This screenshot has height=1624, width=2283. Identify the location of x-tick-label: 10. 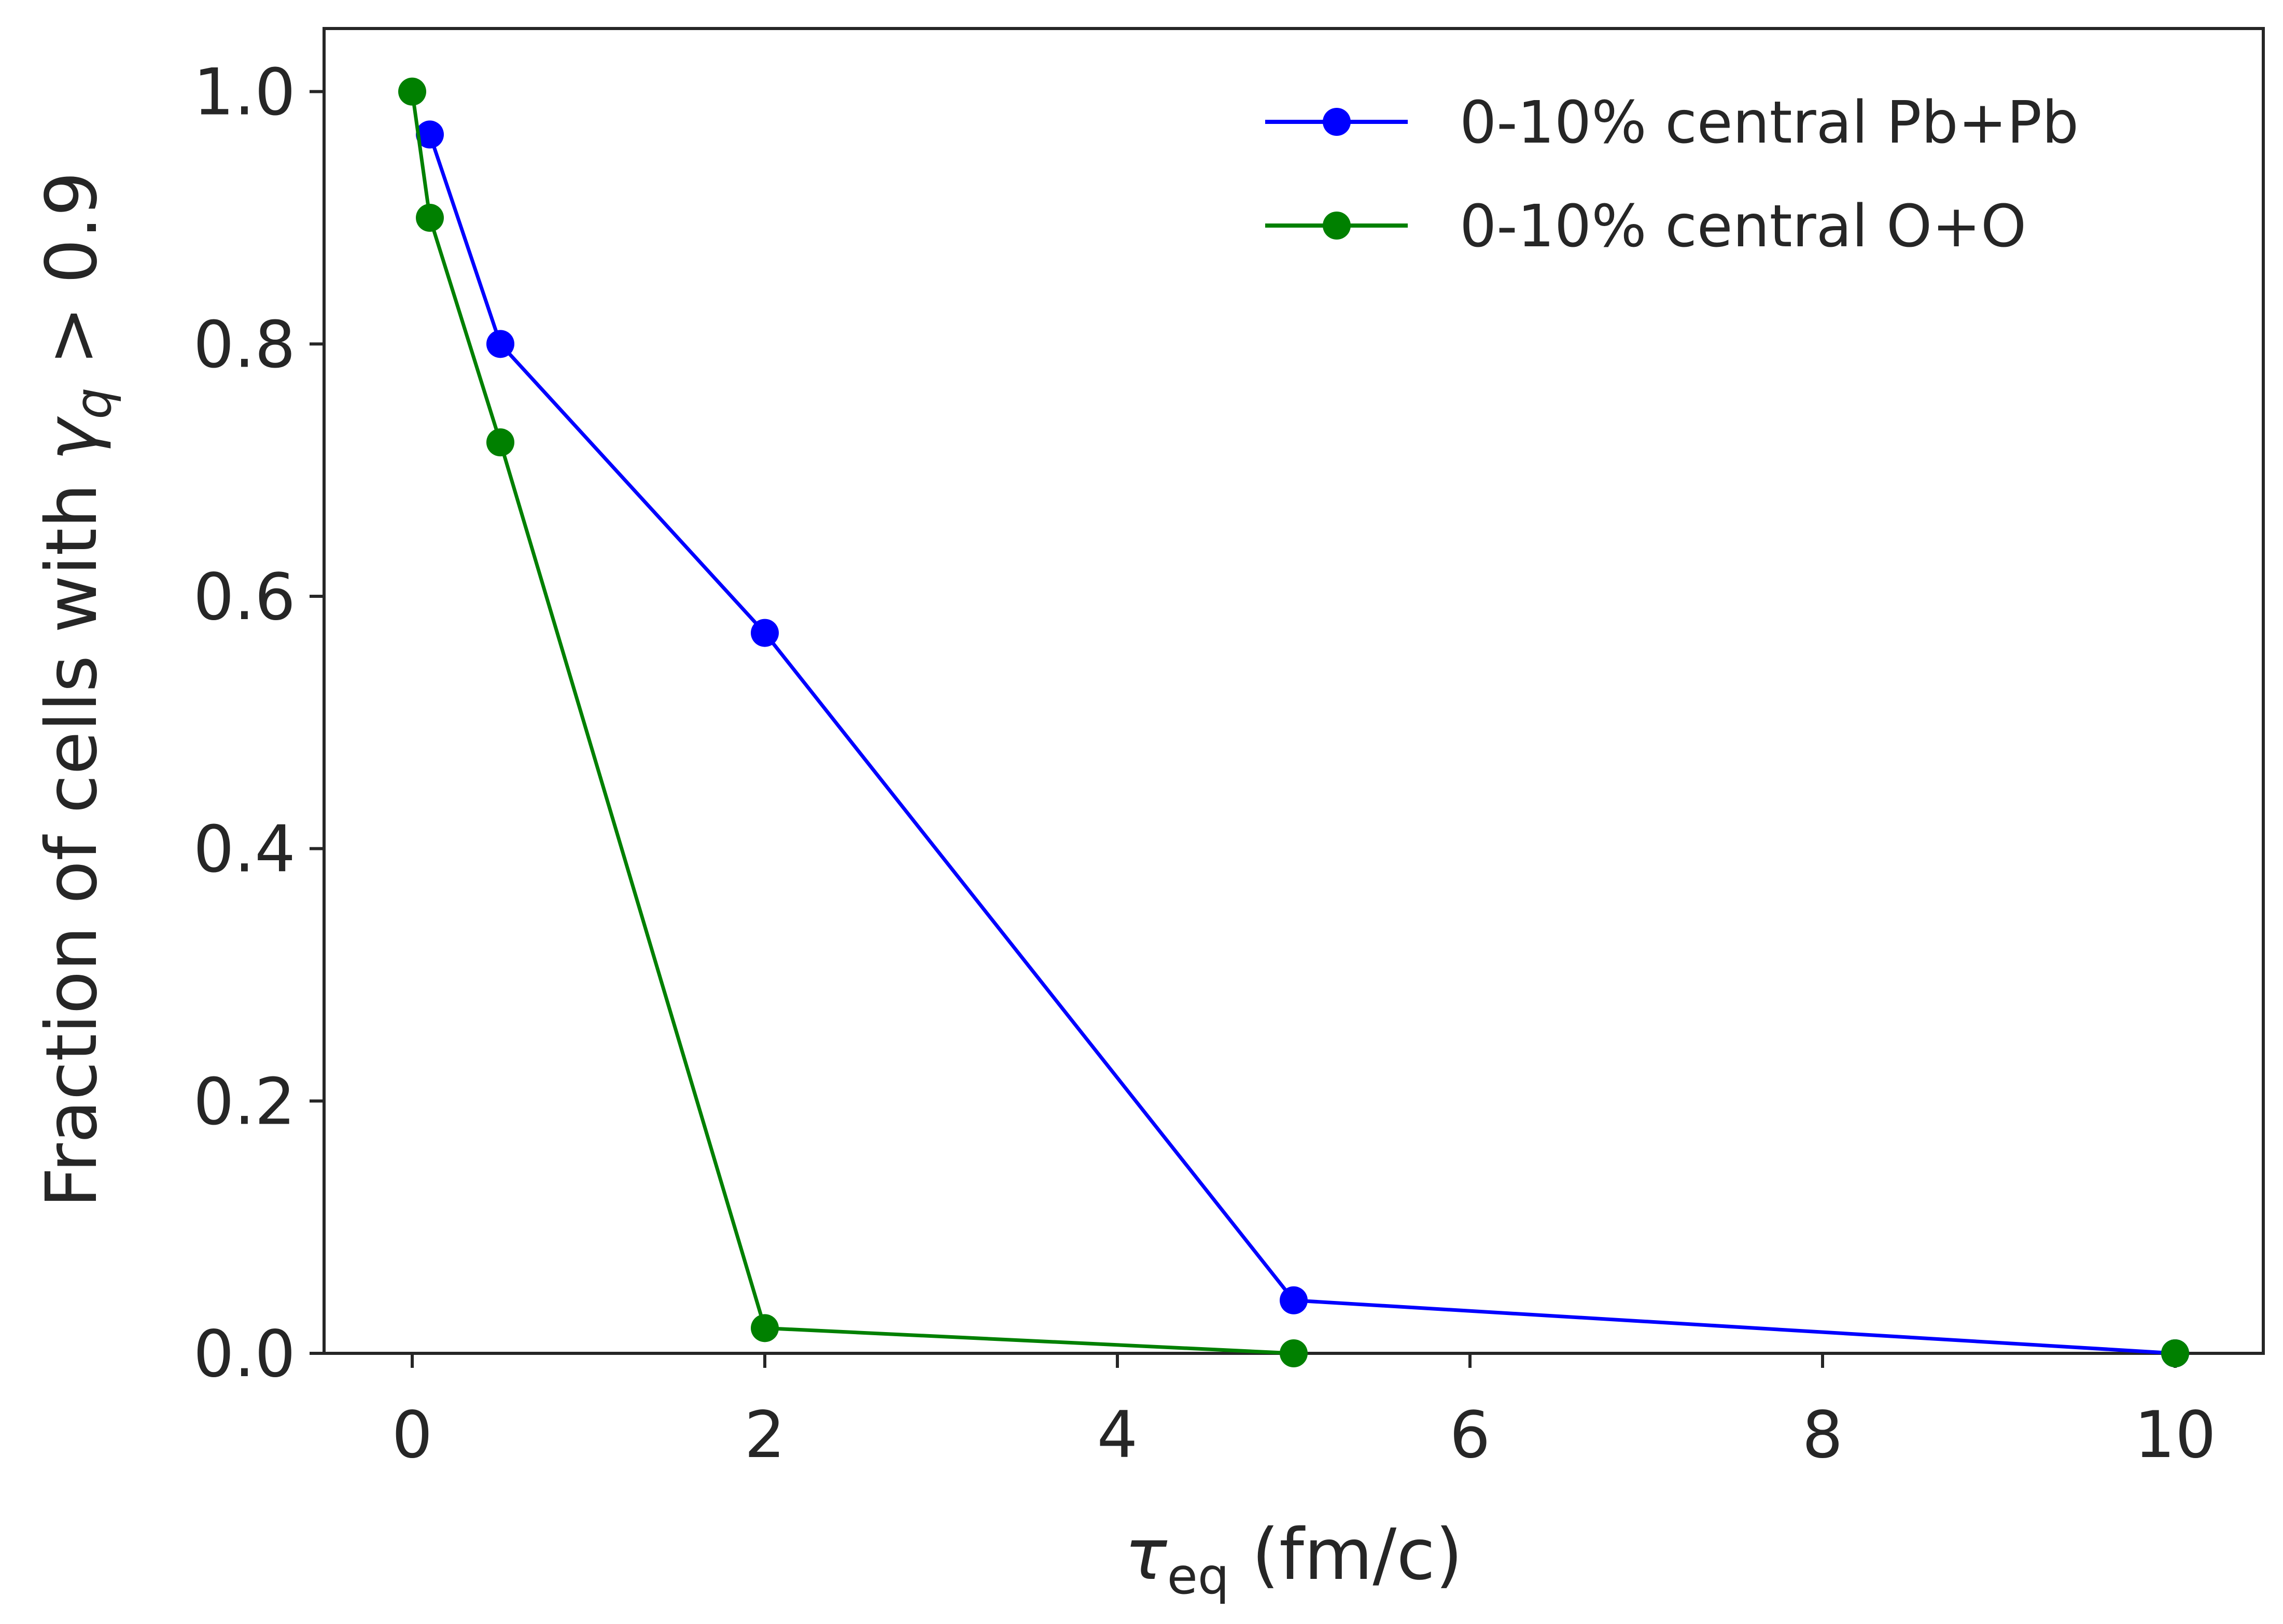
(2175, 1435).